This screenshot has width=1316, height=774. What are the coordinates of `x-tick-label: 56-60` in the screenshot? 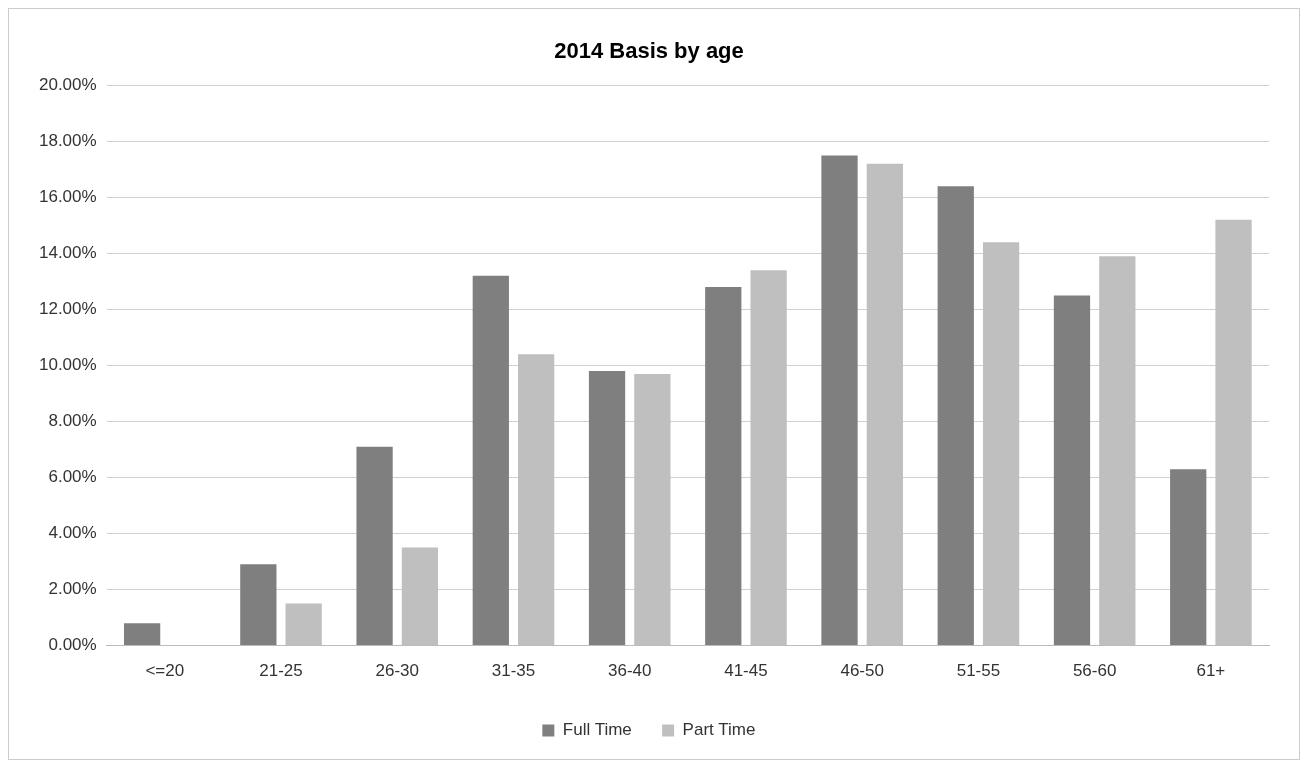 It's located at (1094, 671).